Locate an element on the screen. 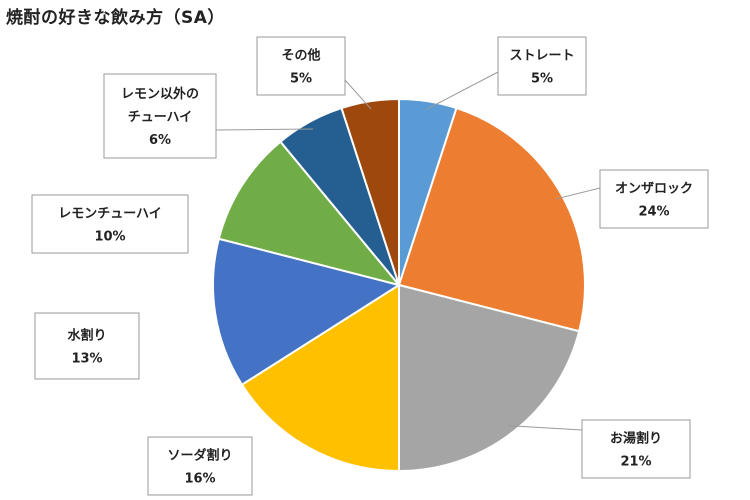 This screenshot has width=750, height=500. slice-percent-label: 16% is located at coordinates (199, 479).